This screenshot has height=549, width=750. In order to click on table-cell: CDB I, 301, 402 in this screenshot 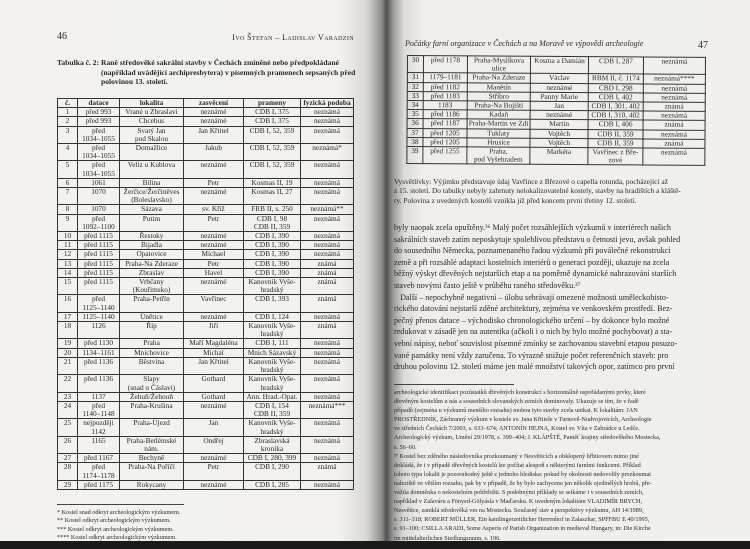, I will do `click(616, 106)`.